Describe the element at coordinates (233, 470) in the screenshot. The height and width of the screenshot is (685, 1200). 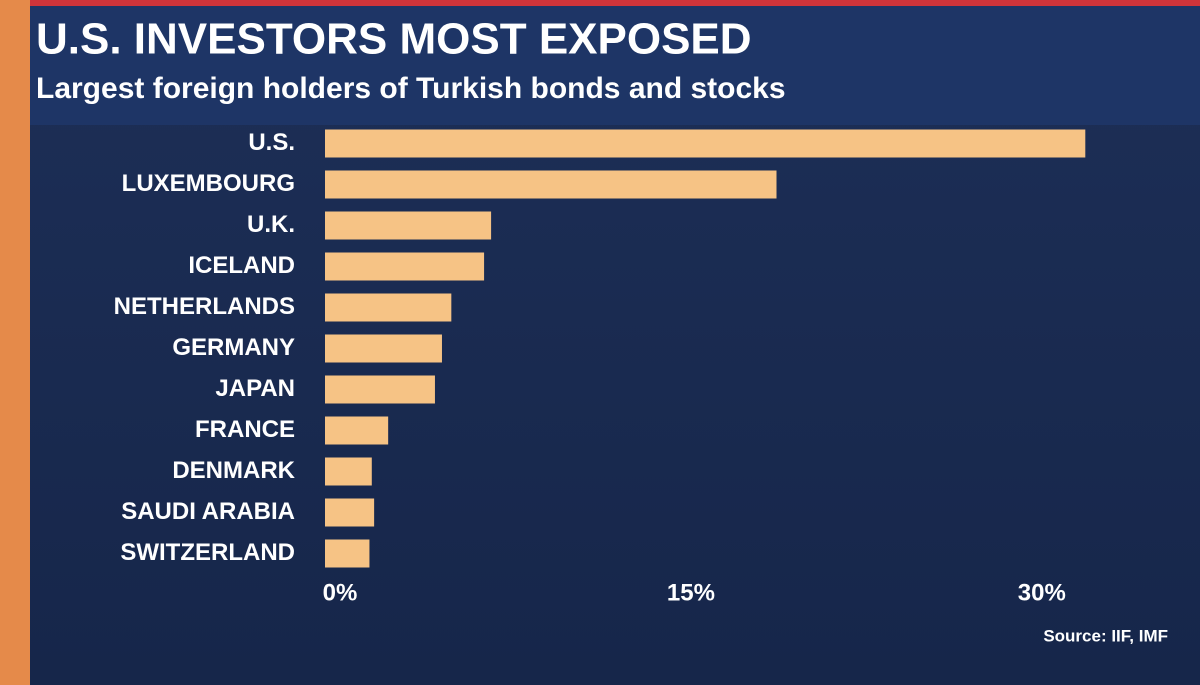
I see `y-tick-label: DENMARK` at that location.